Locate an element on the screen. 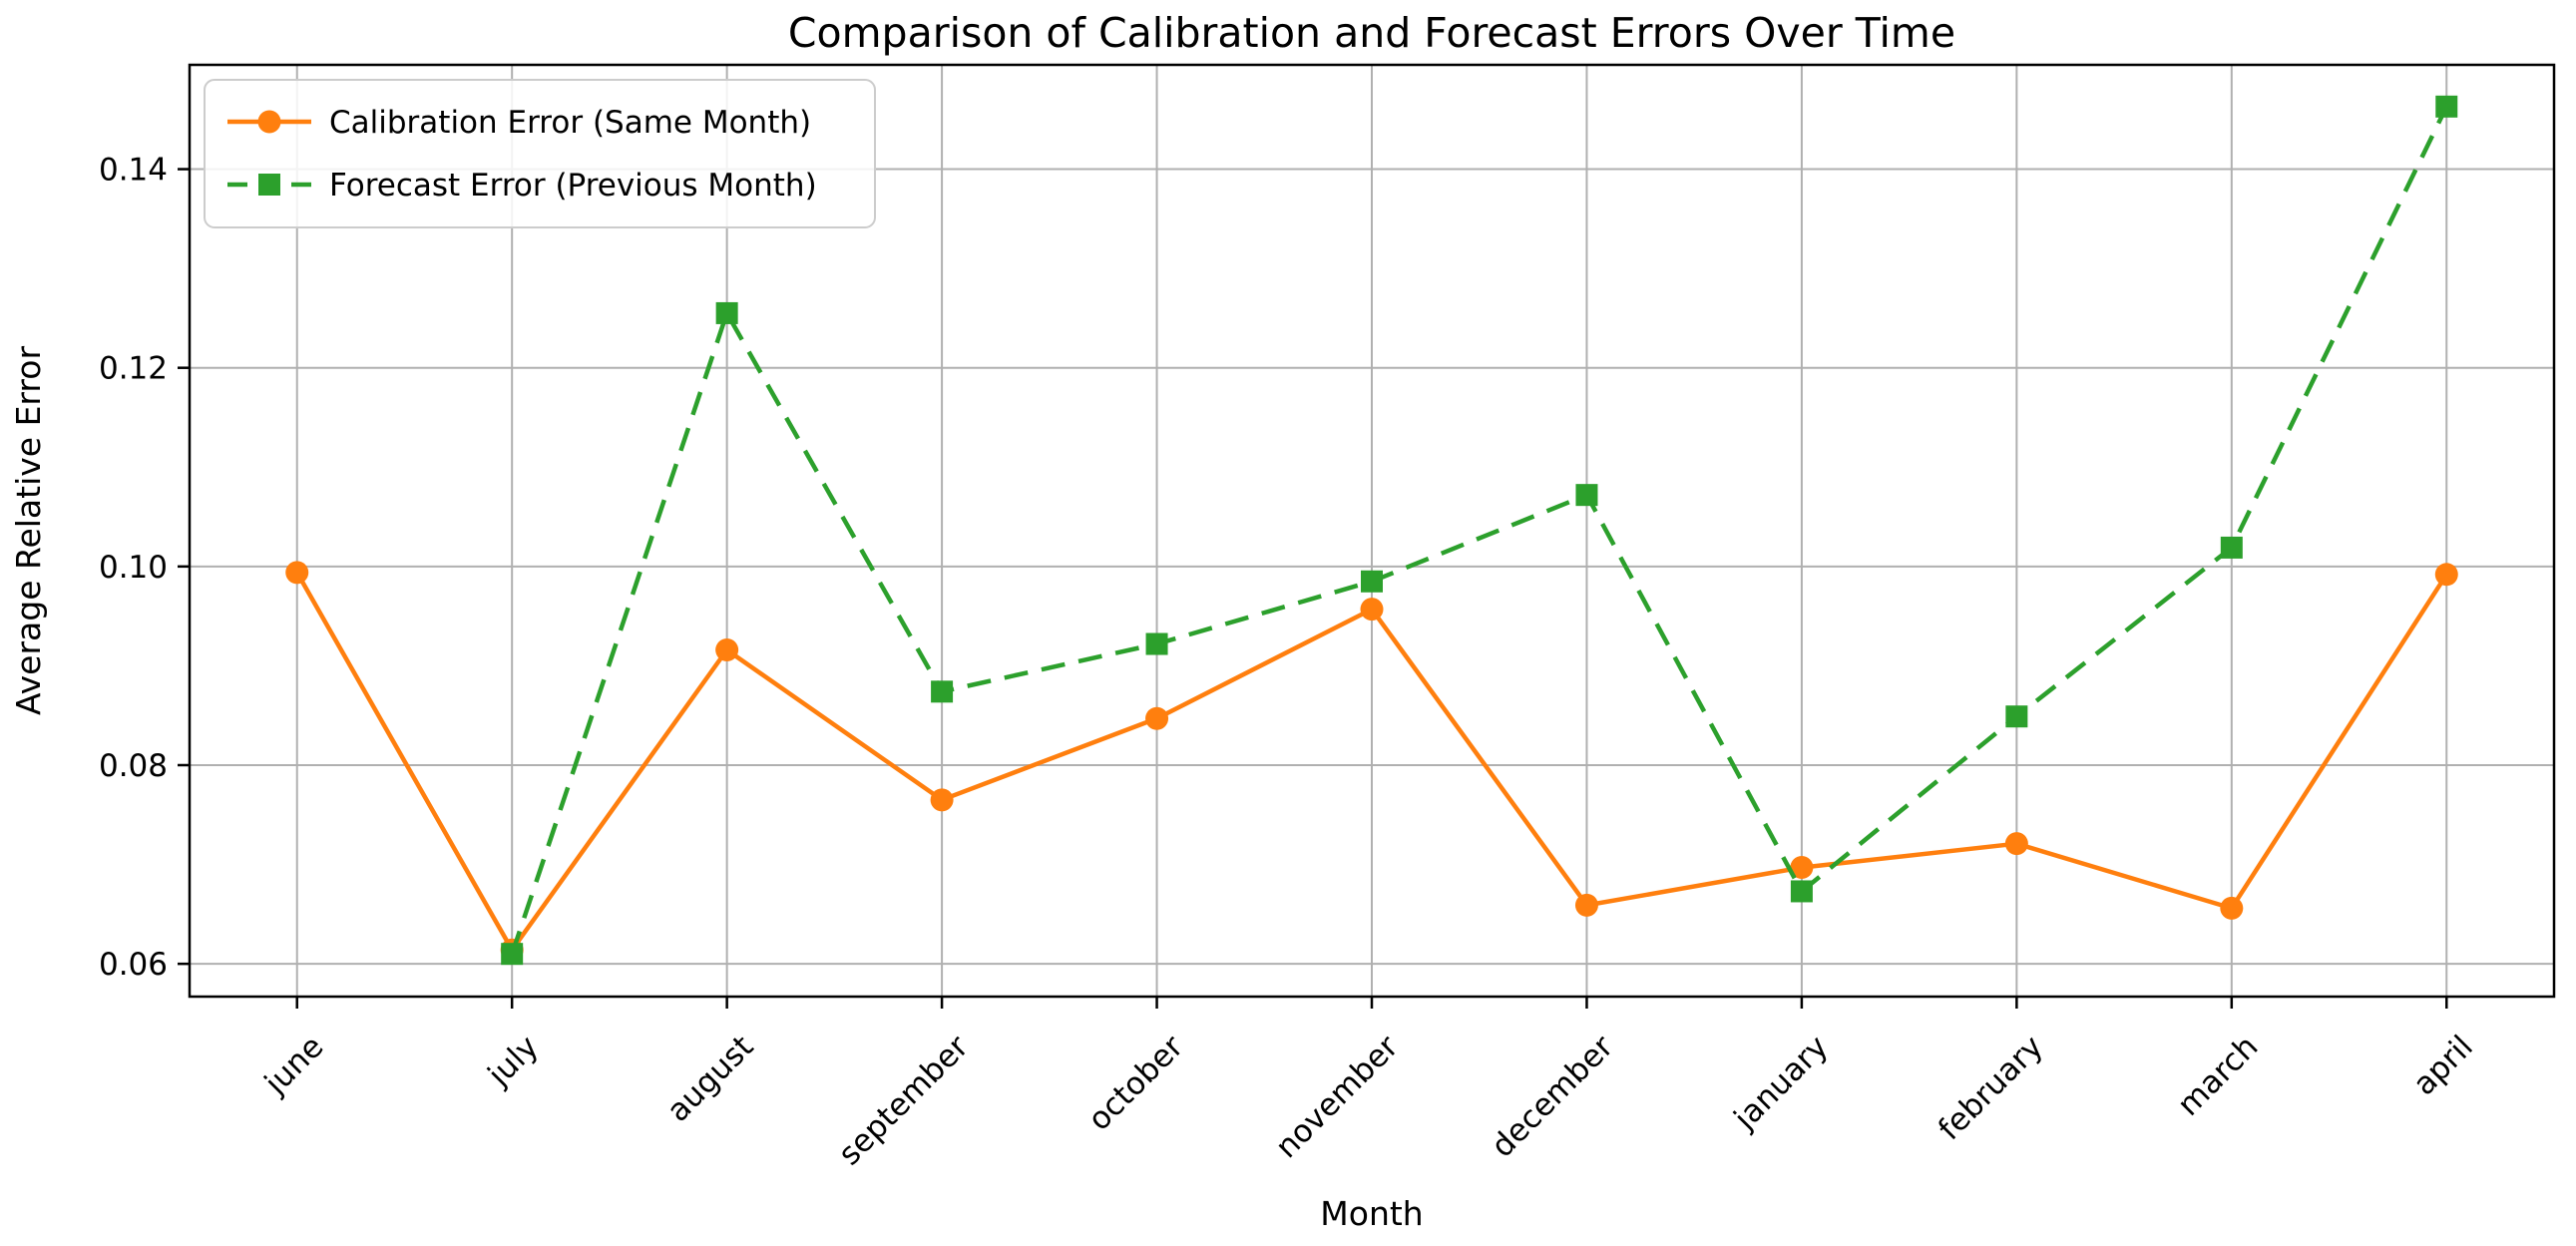 The height and width of the screenshot is (1246, 2576). x-tick-label: march is located at coordinates (2218, 1076).